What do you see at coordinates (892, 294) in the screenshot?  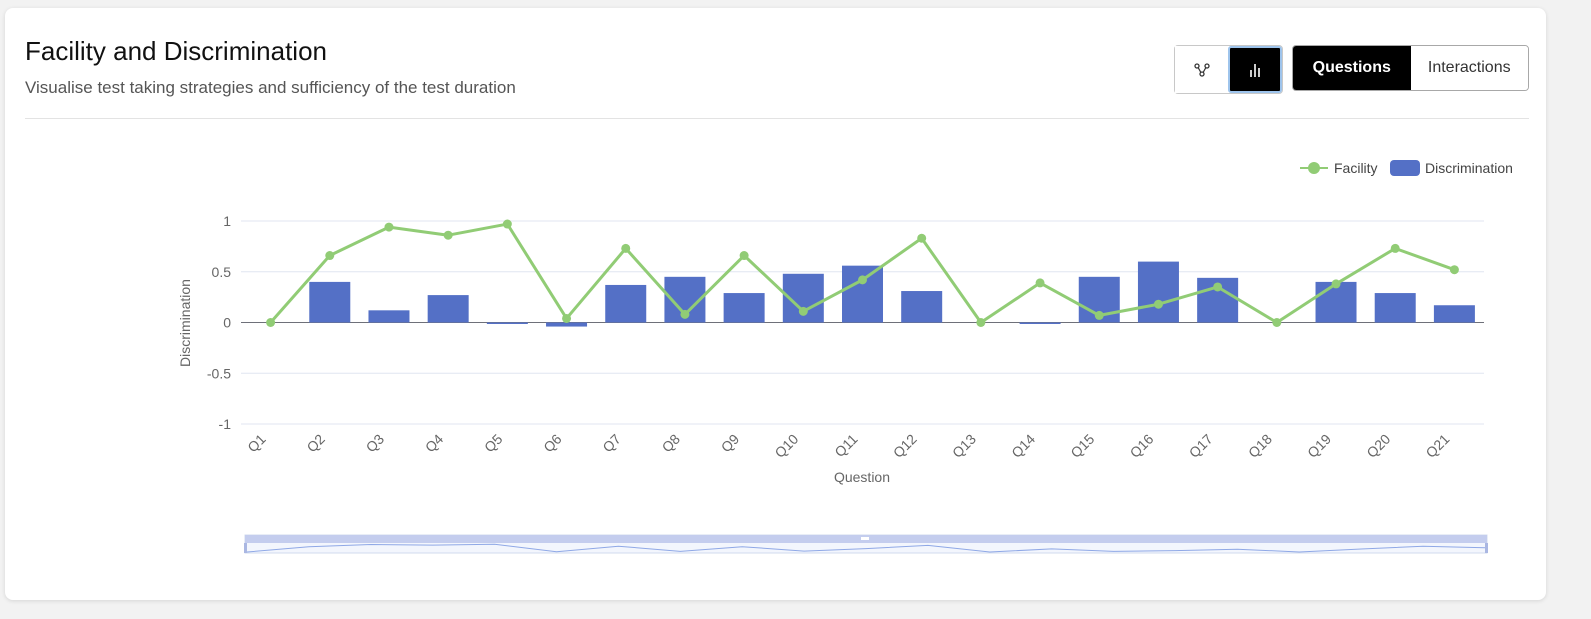 I see `bar-series` at bounding box center [892, 294].